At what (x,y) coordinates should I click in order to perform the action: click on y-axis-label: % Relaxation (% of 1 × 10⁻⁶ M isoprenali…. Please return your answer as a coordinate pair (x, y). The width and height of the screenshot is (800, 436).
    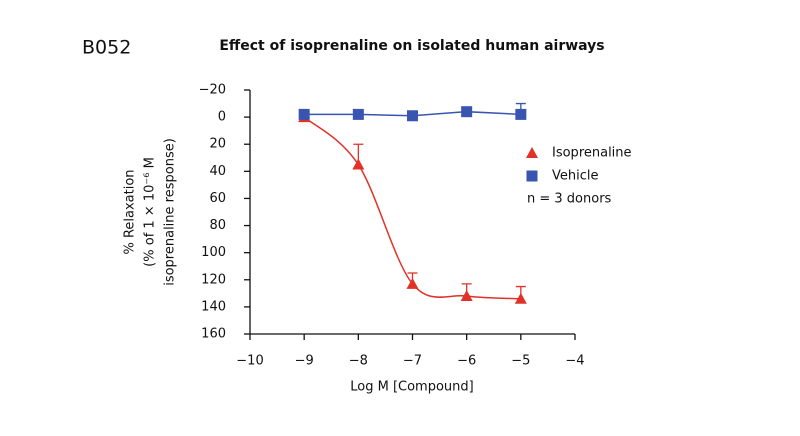
    Looking at the image, I should click on (150, 212).